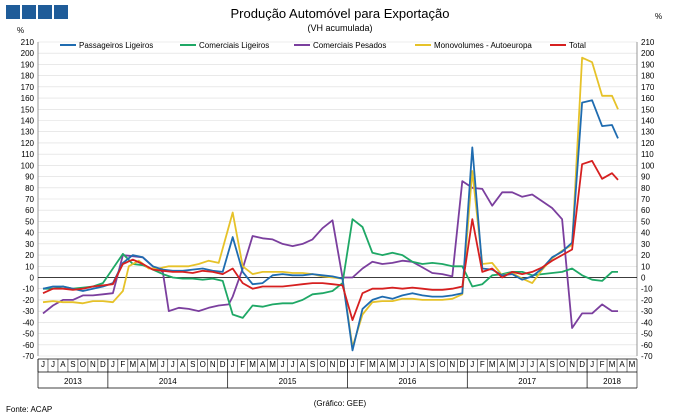  Describe the element at coordinates (643, 278) in the screenshot. I see `y-tick-label-right: 0` at that location.